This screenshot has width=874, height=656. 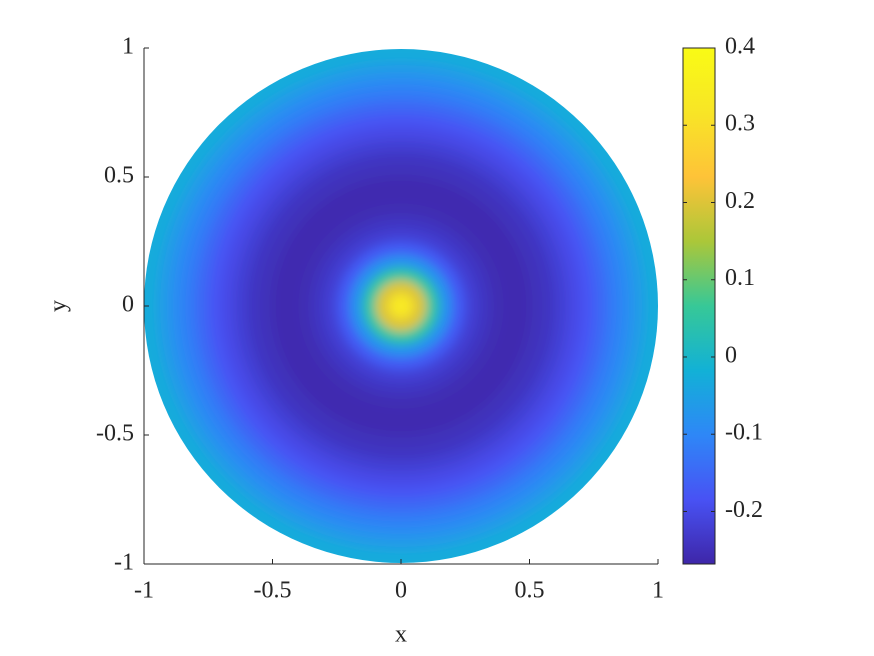 What do you see at coordinates (740, 278) in the screenshot?
I see `colorbar-tick-label: 0.1` at bounding box center [740, 278].